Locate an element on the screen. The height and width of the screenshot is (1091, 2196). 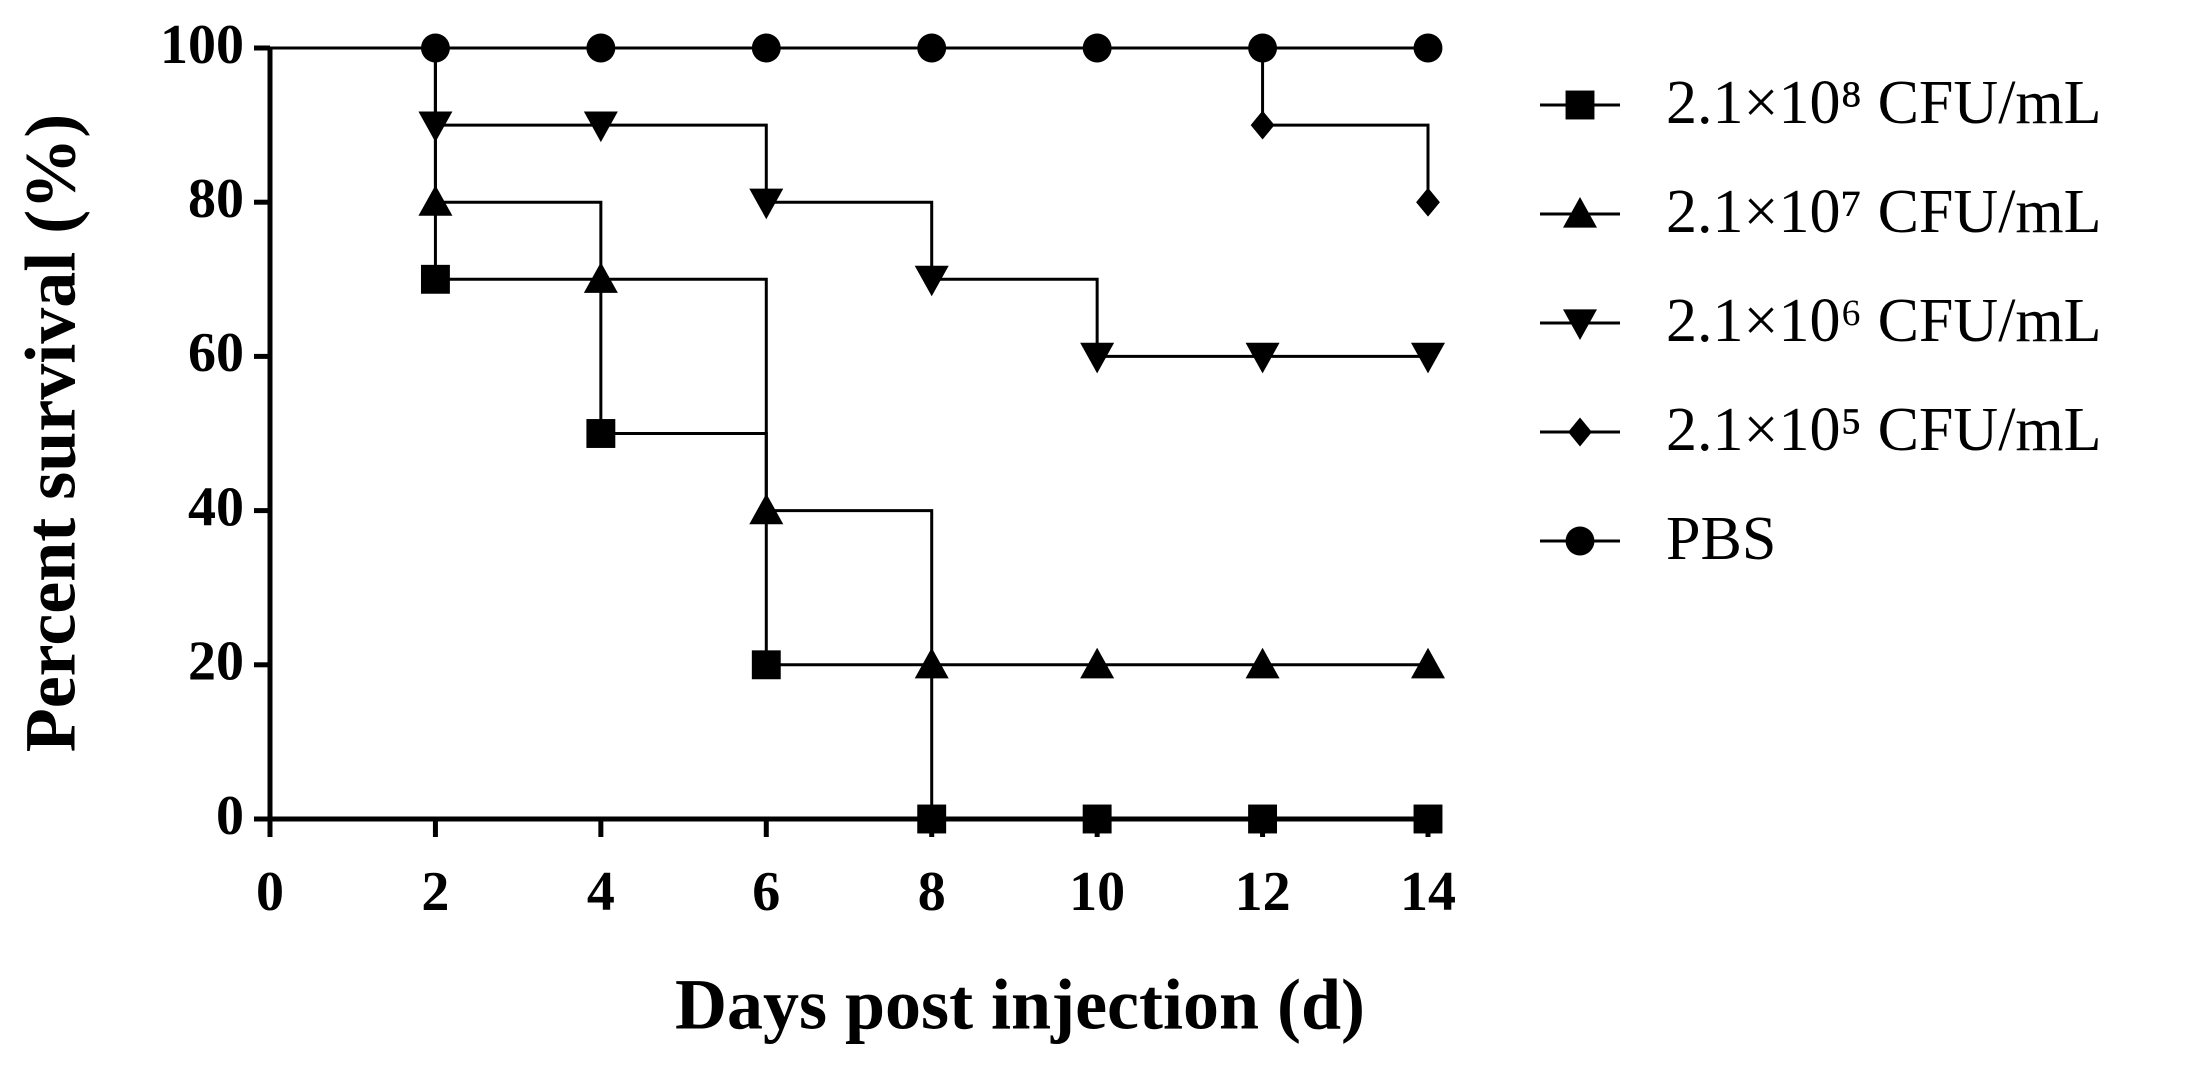
y-tick-label: 60 is located at coordinates (216, 353).